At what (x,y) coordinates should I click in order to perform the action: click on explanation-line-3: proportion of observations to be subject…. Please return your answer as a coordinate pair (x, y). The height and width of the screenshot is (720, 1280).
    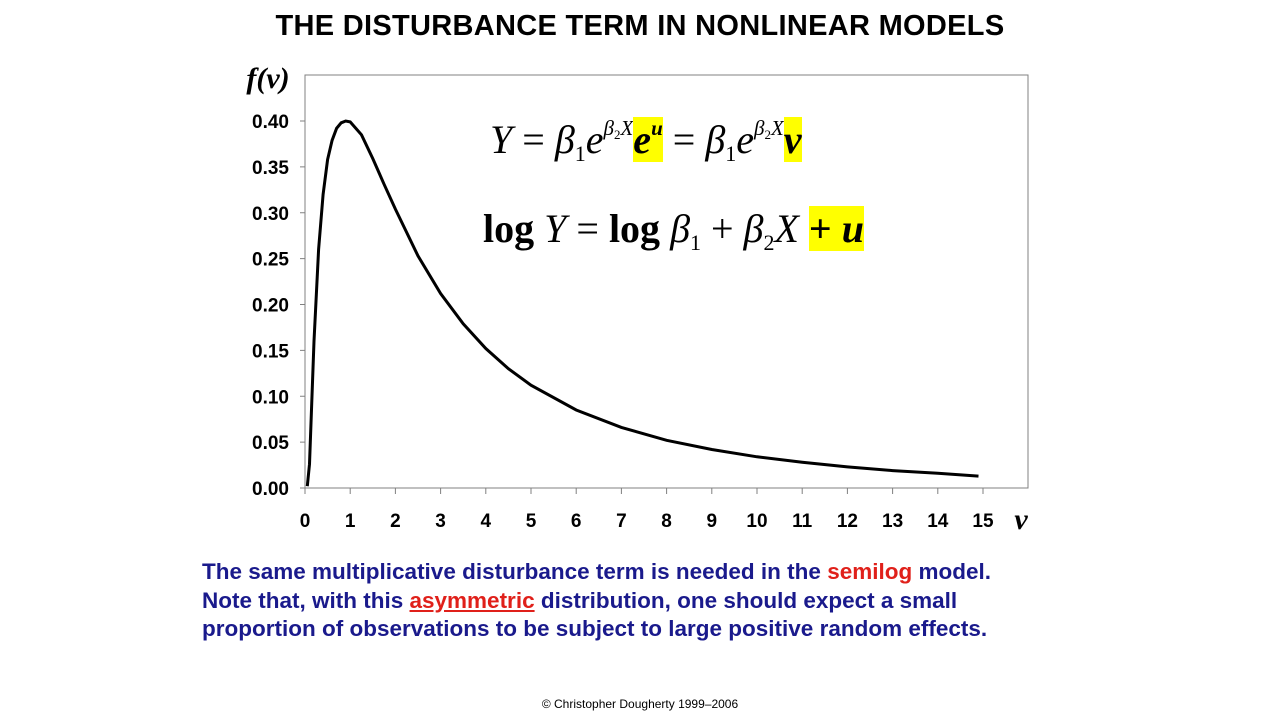
    Looking at the image, I should click on (595, 628).